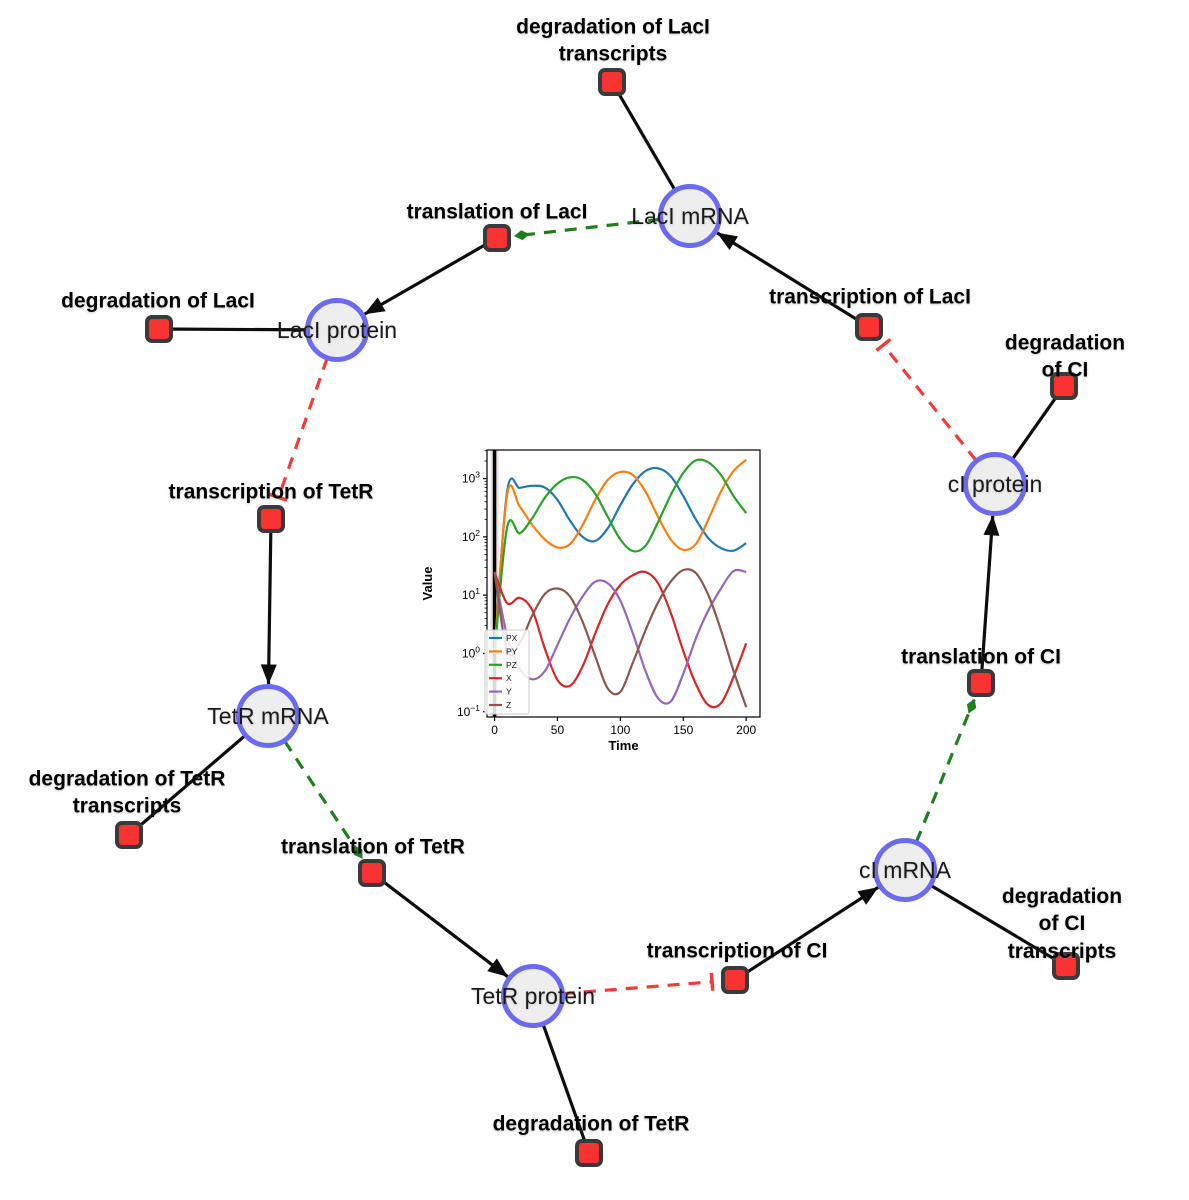 The image size is (1189, 1200). I want to click on svg-text: X, so click(509, 678).